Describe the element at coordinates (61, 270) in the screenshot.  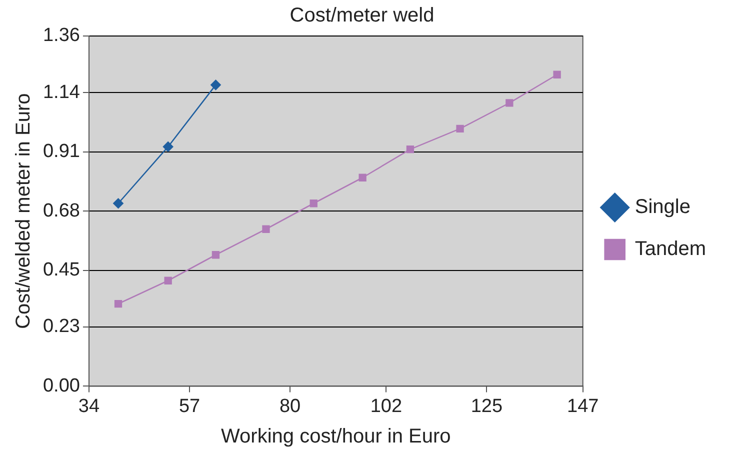
I see `y-tick-label: 0.45` at that location.